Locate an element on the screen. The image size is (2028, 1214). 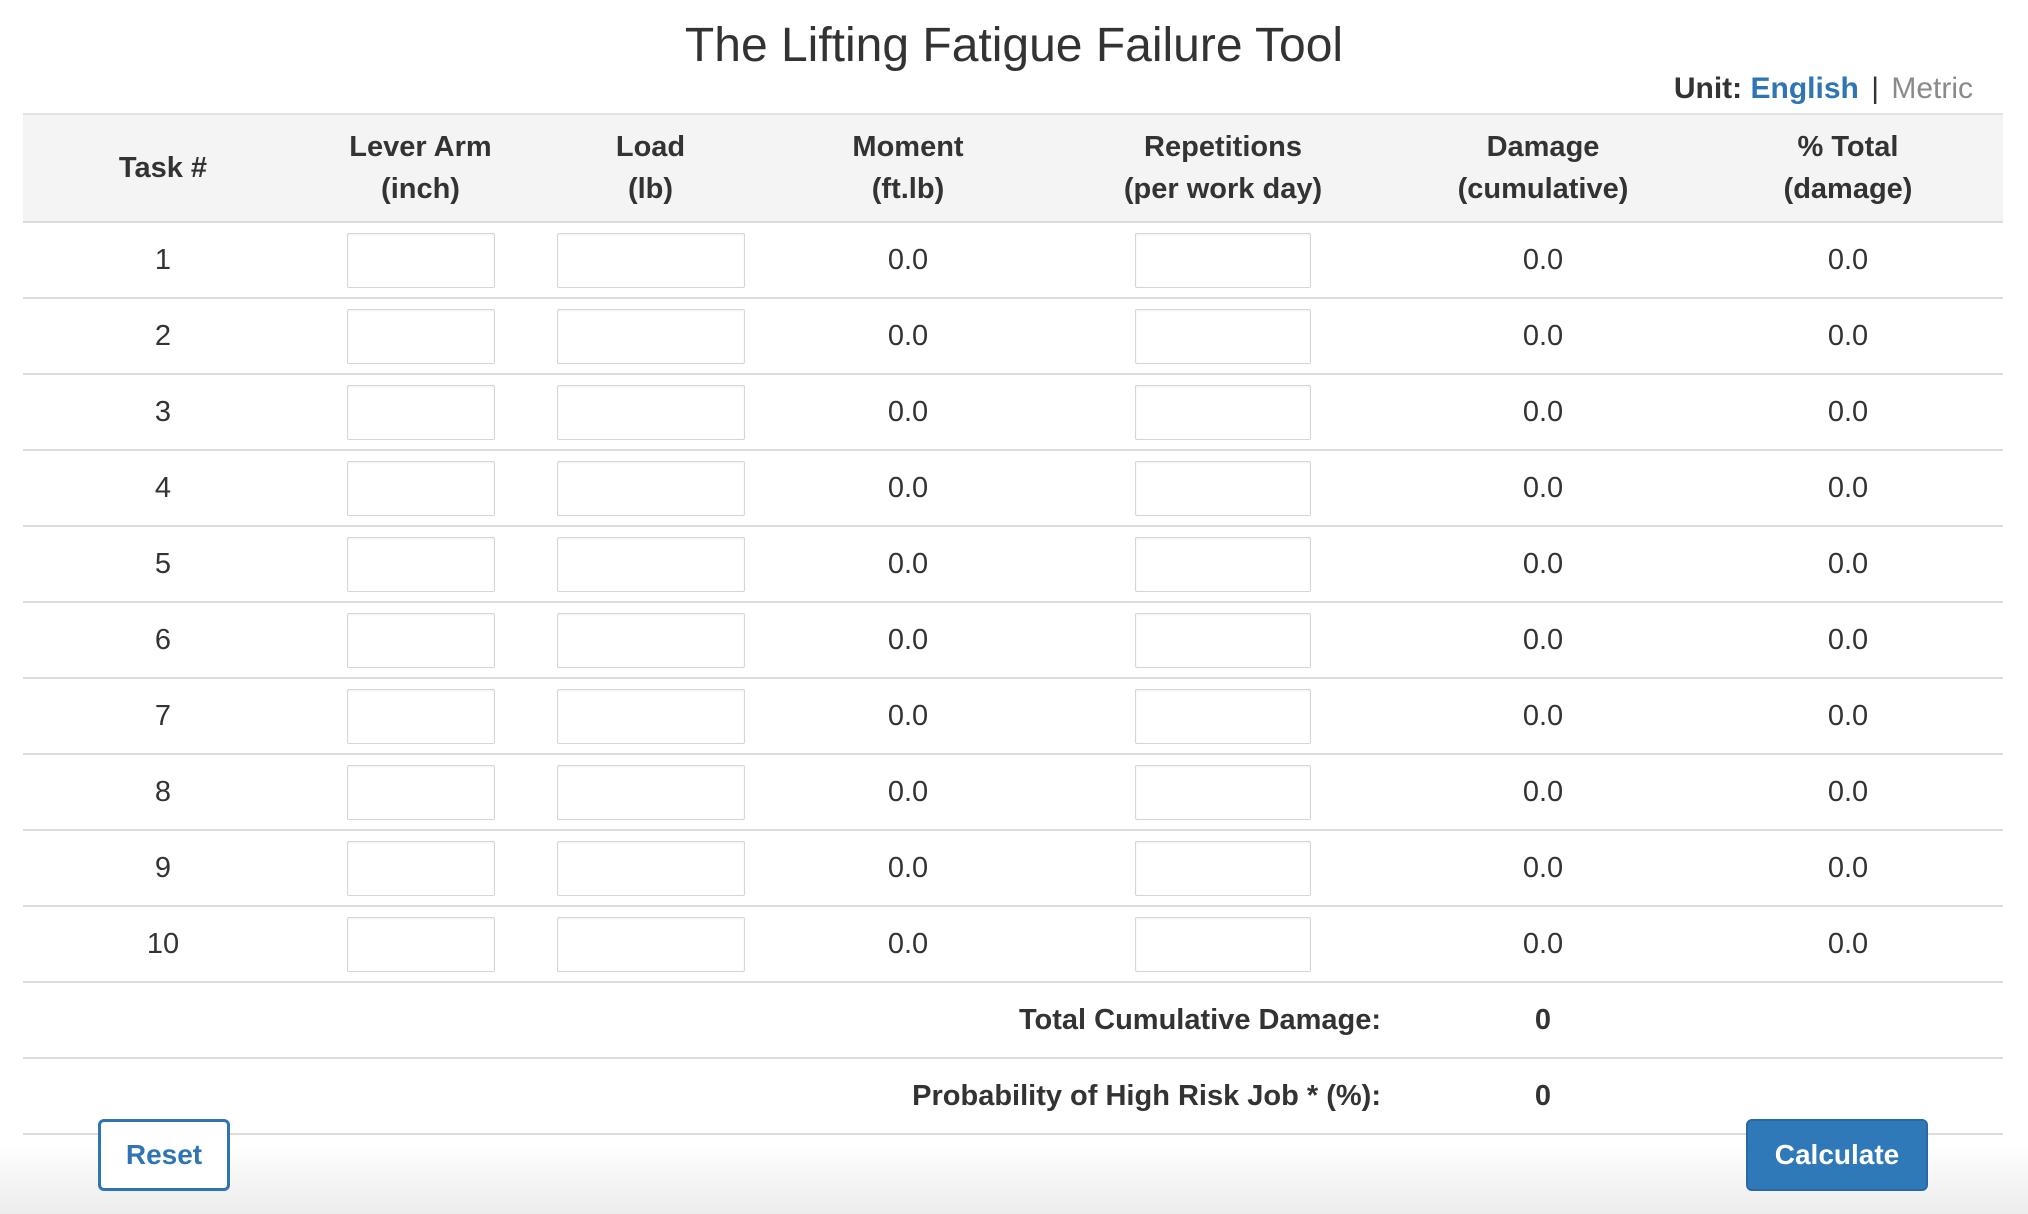
column-header-repetitions: Repetitions (per work day) is located at coordinates (1223, 168).